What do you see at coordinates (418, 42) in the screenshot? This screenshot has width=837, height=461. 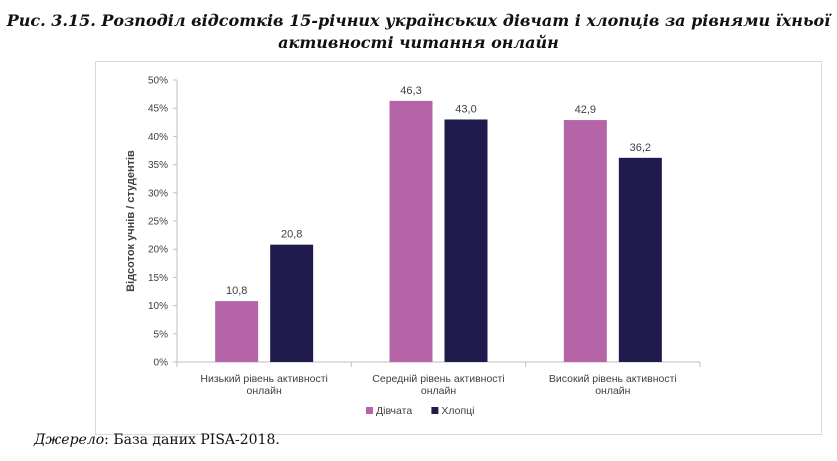 I see `figure-title-line-2: активності читання онлайн` at bounding box center [418, 42].